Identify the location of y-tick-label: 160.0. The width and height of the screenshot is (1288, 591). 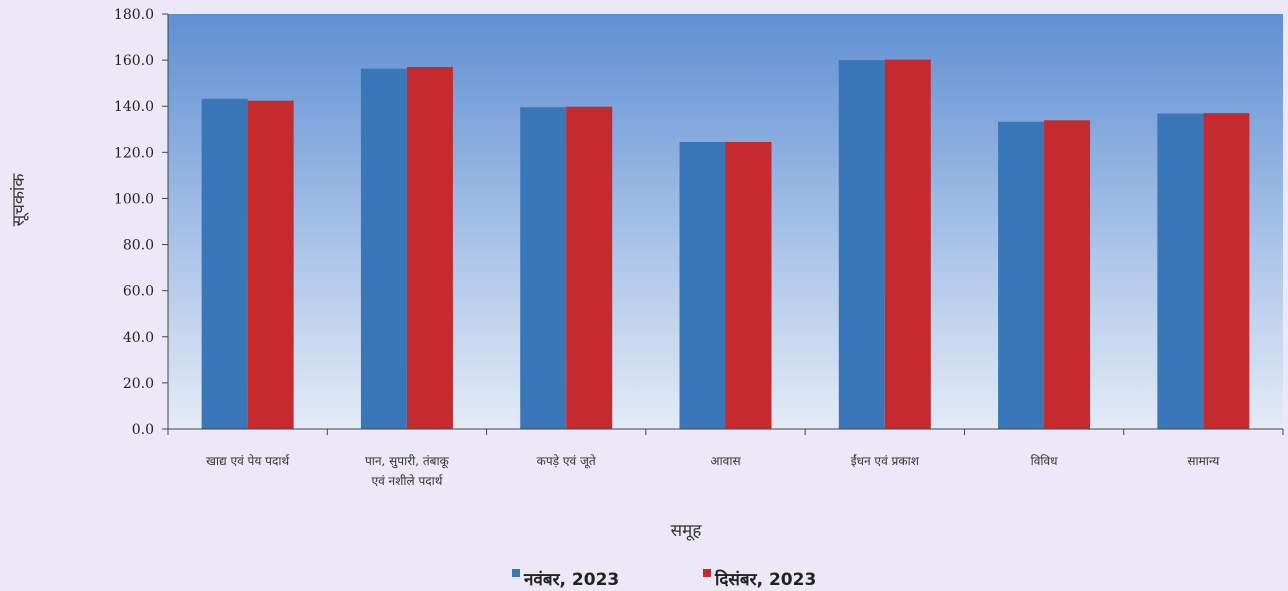
(134, 61).